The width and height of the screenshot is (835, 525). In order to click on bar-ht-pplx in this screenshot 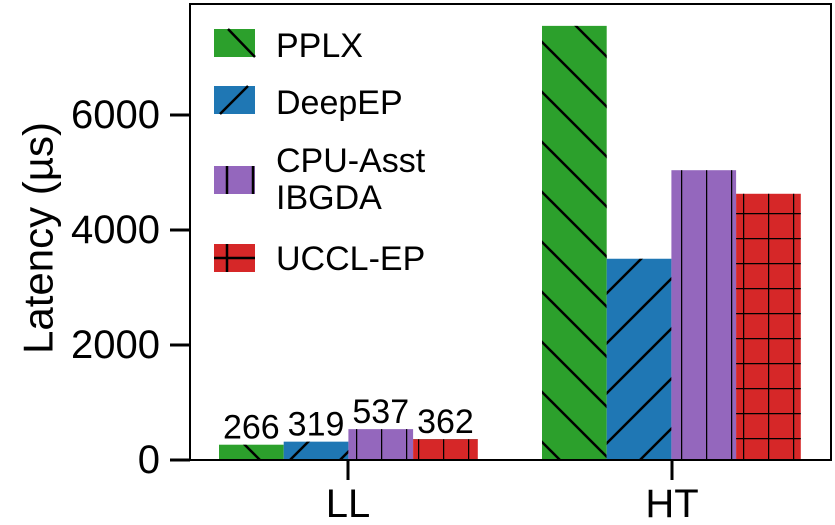, I will do `click(574, 242)`.